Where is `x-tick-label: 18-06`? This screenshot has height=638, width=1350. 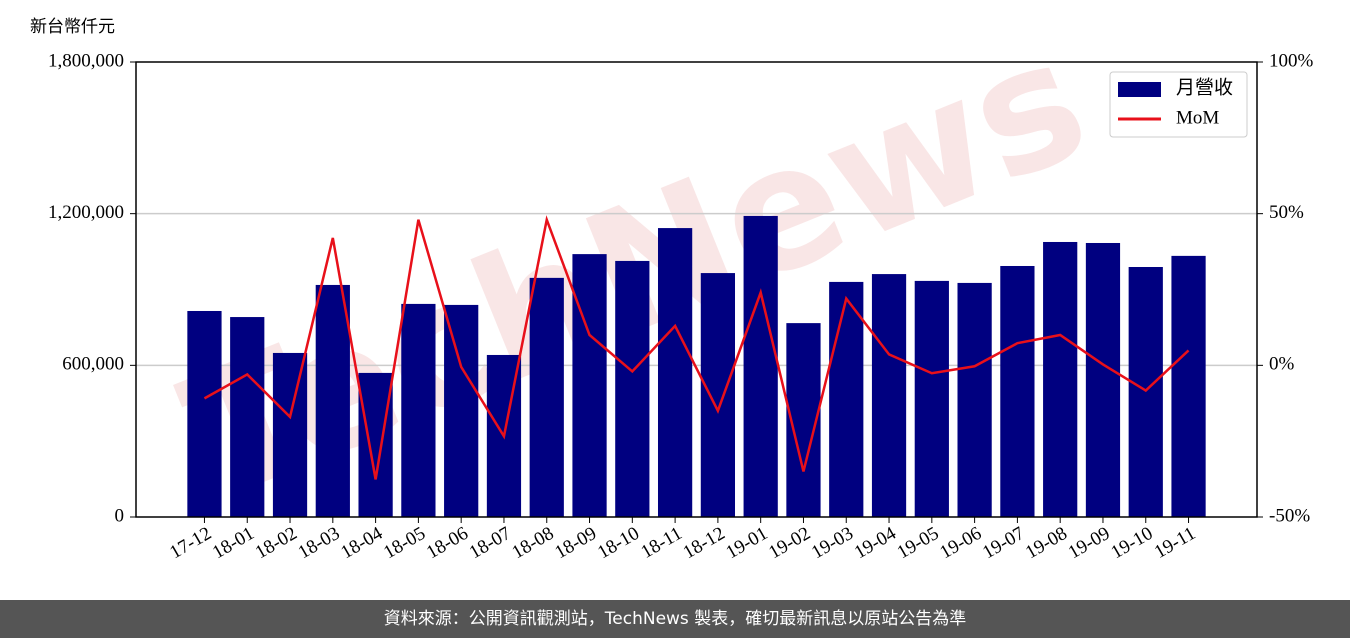
x-tick-label: 18-06 is located at coordinates (447, 543).